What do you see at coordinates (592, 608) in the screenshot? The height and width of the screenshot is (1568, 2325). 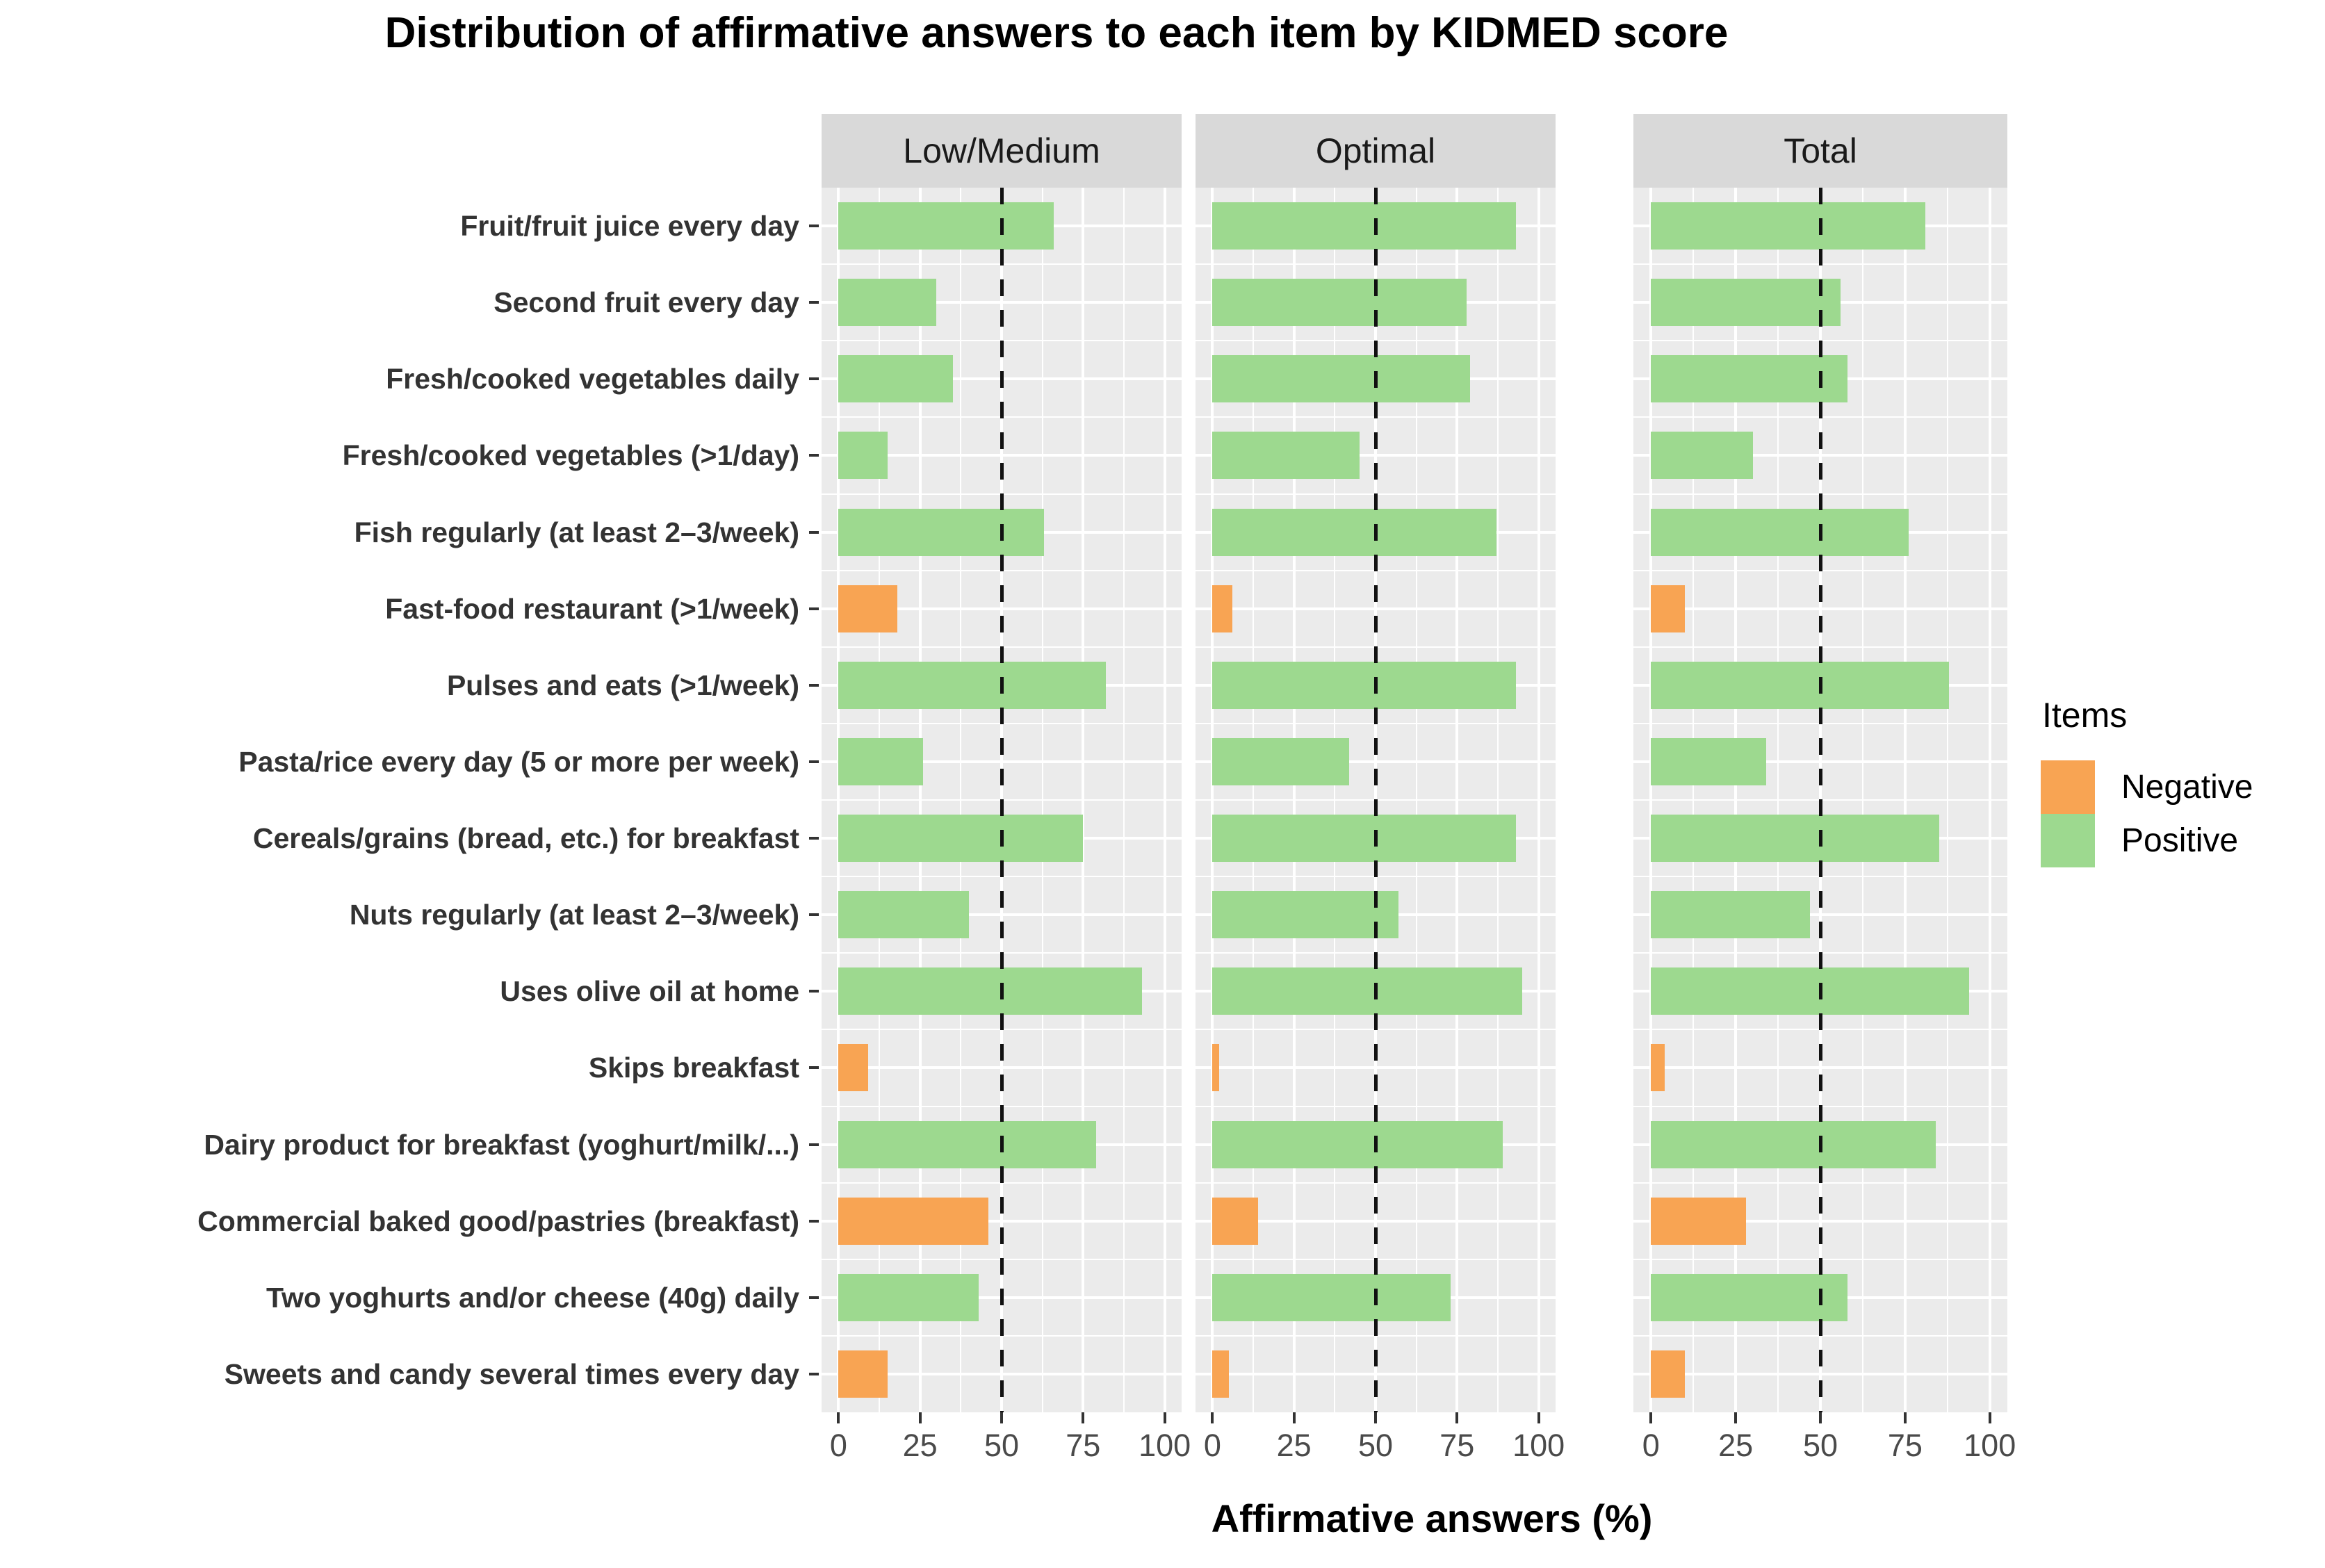 I see `y-axis-label: Fast-food restaurant (>1/week)` at bounding box center [592, 608].